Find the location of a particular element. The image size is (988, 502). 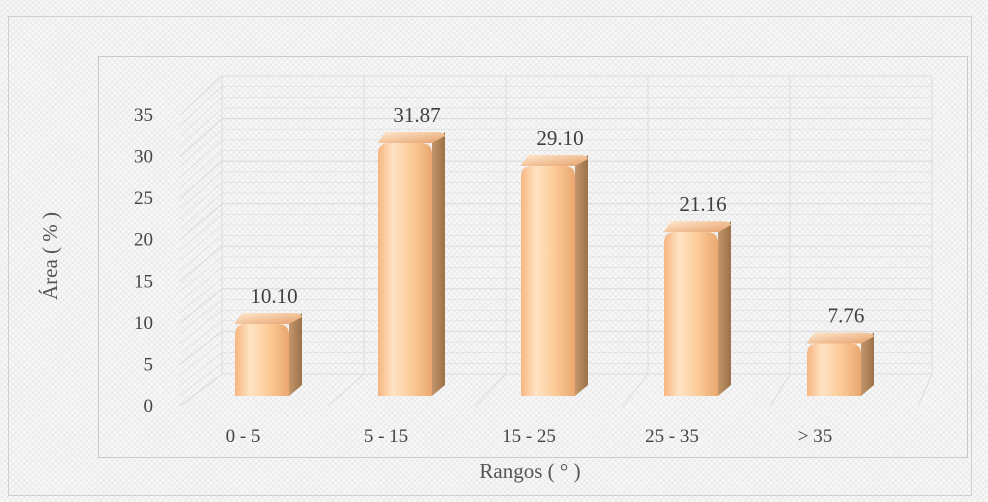

data-label: 7.76 is located at coordinates (846, 315).